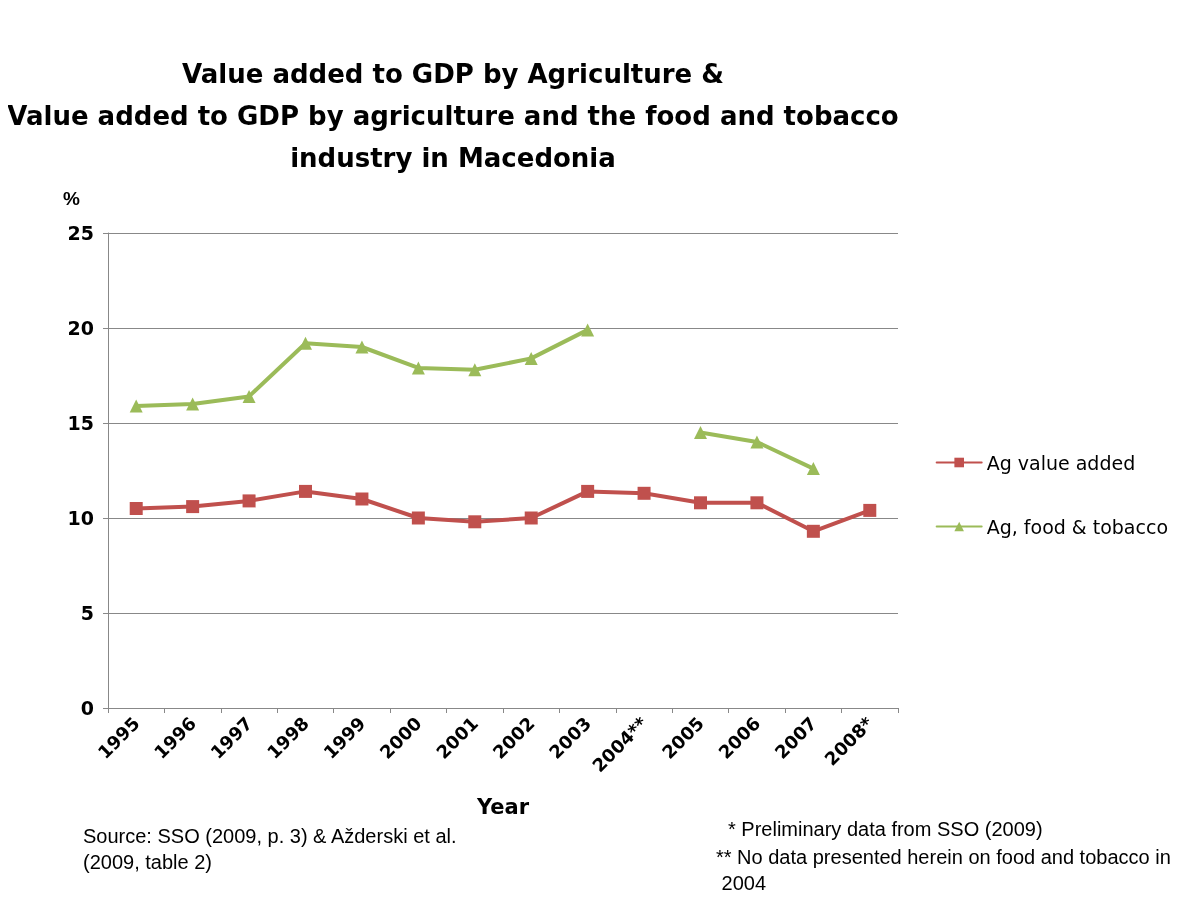 This screenshot has height=912, width=1198. What do you see at coordinates (87, 708) in the screenshot?
I see `y-tick-label: 0` at bounding box center [87, 708].